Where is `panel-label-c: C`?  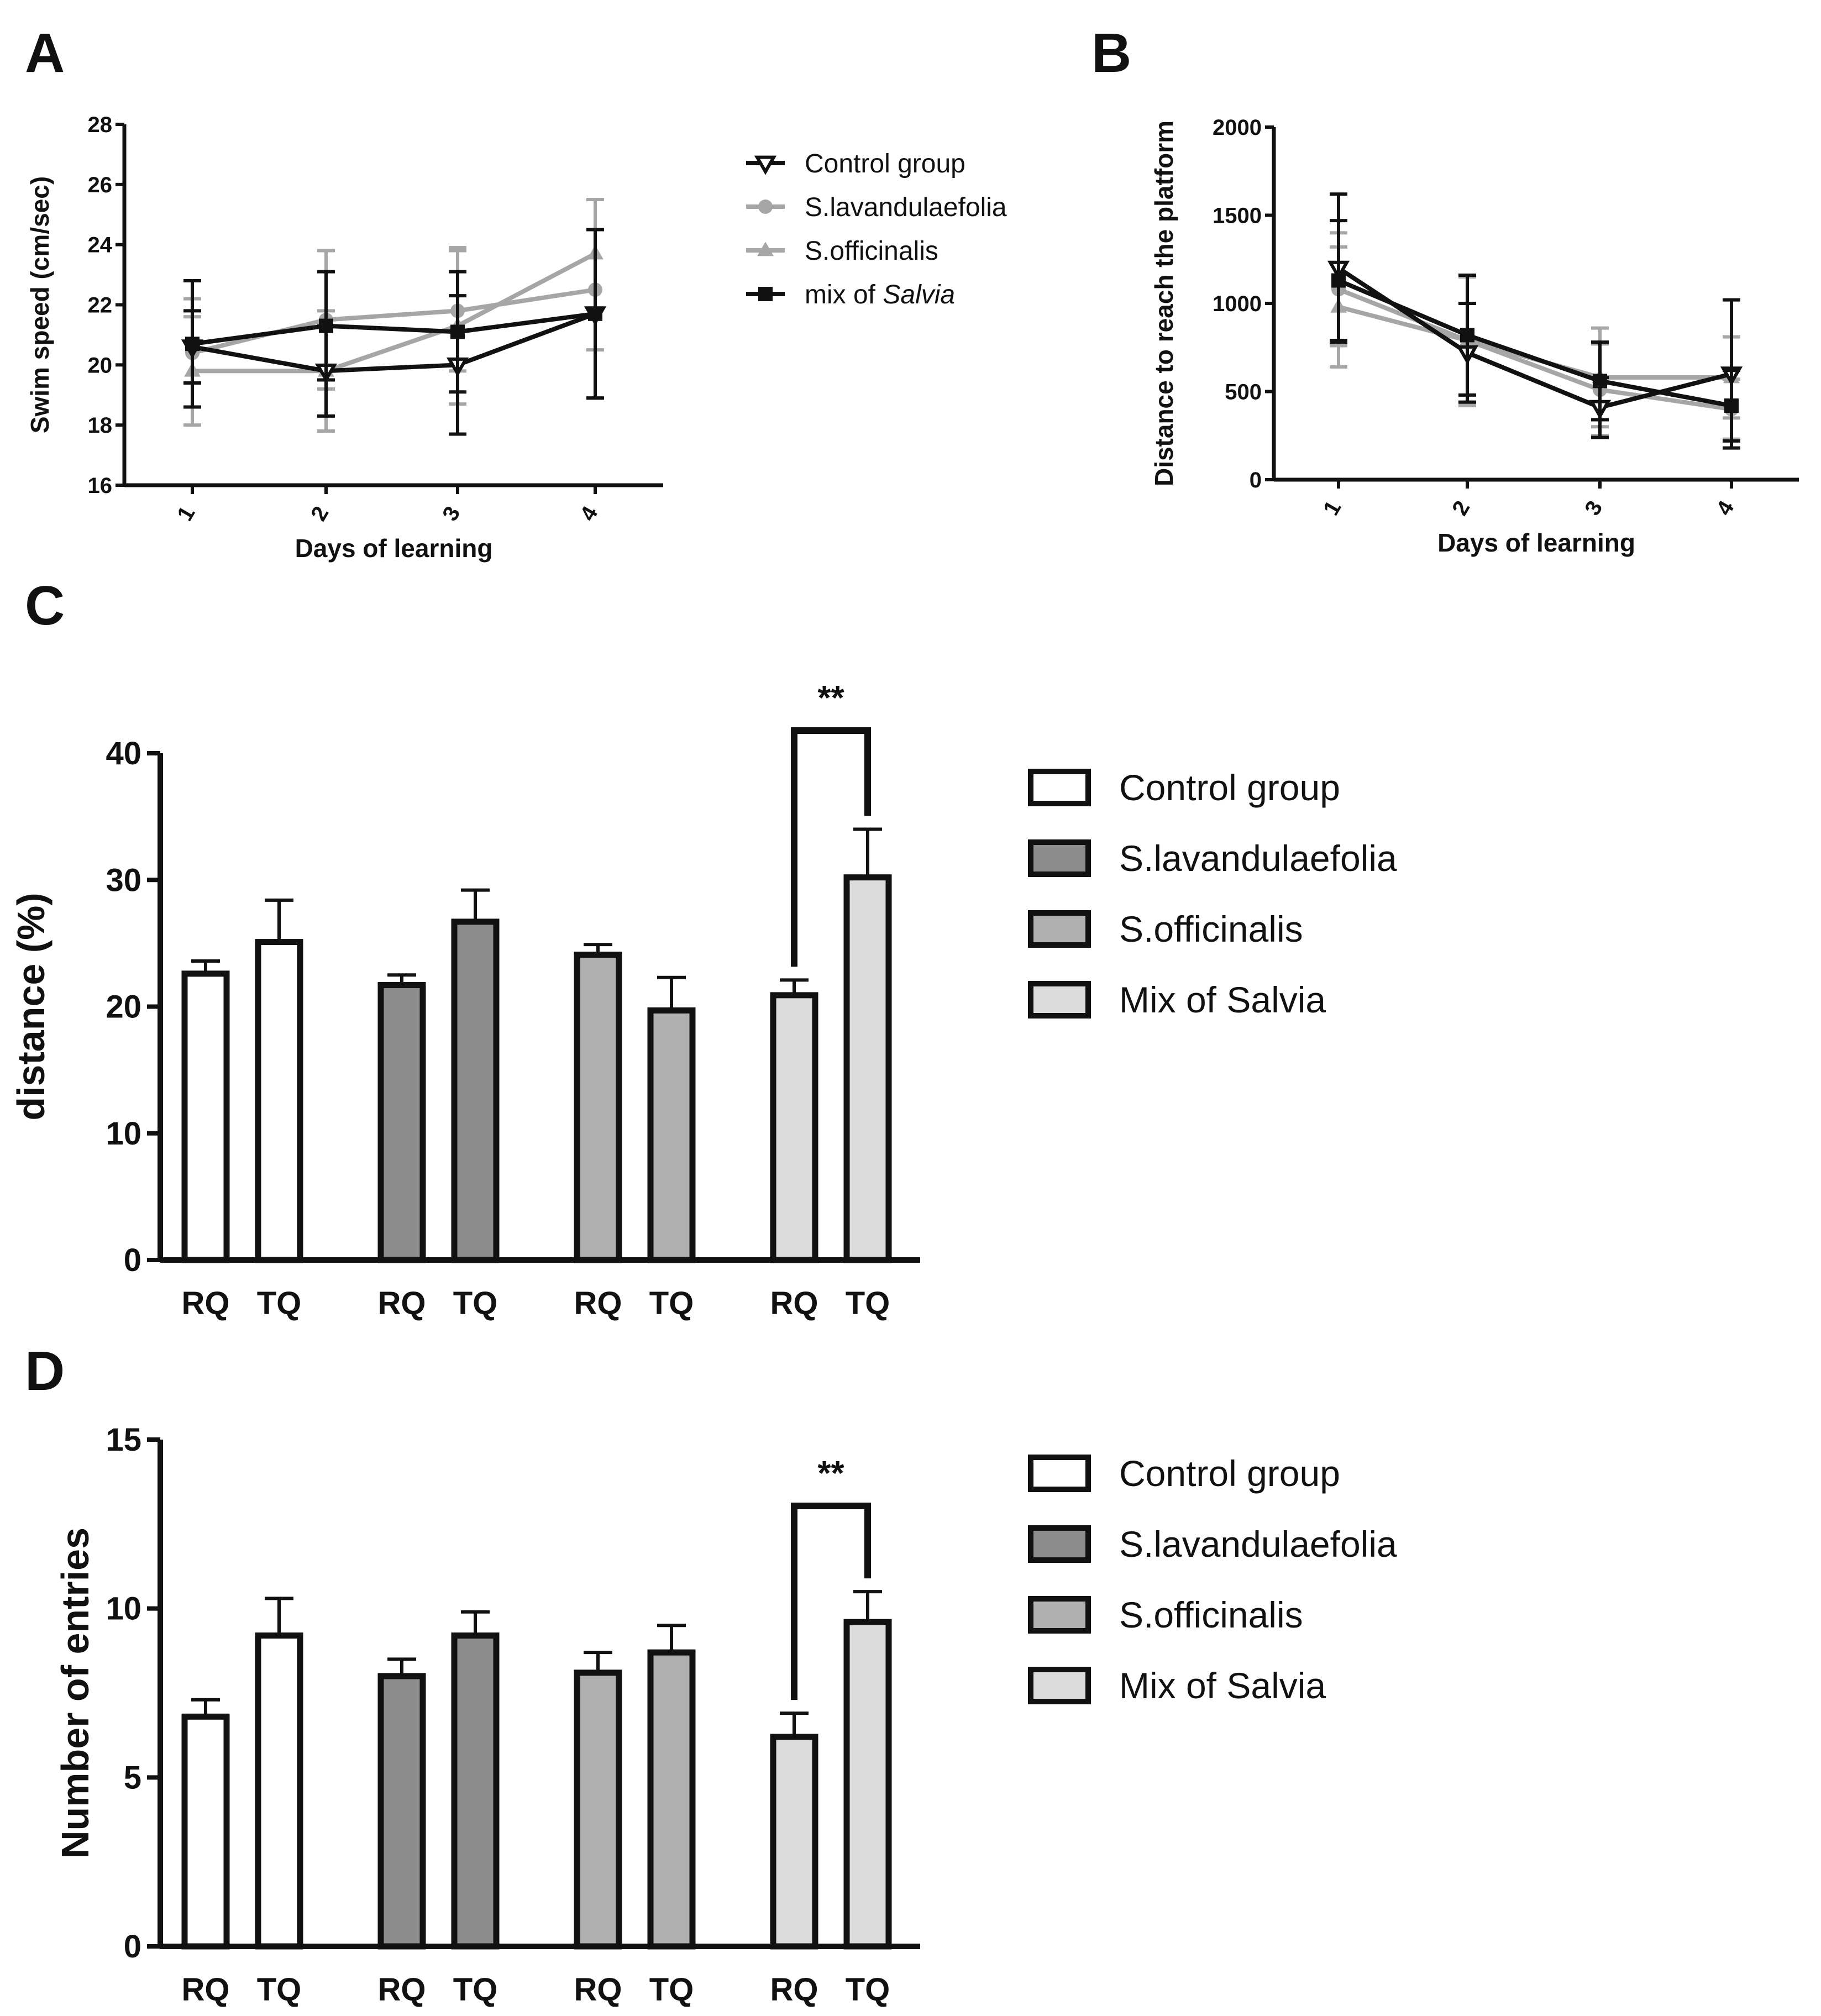
panel-label-c: C is located at coordinates (45, 606).